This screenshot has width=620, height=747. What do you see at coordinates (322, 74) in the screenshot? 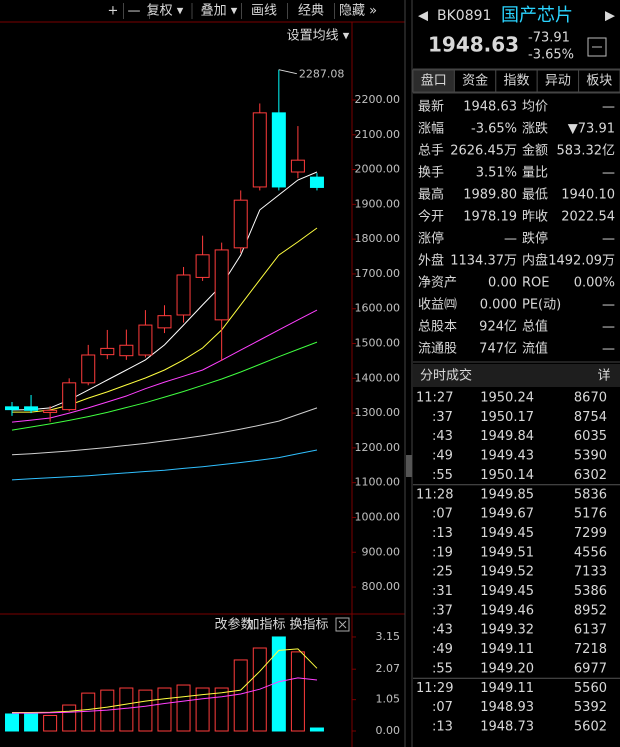
I see `annotation: 2287.08` at bounding box center [322, 74].